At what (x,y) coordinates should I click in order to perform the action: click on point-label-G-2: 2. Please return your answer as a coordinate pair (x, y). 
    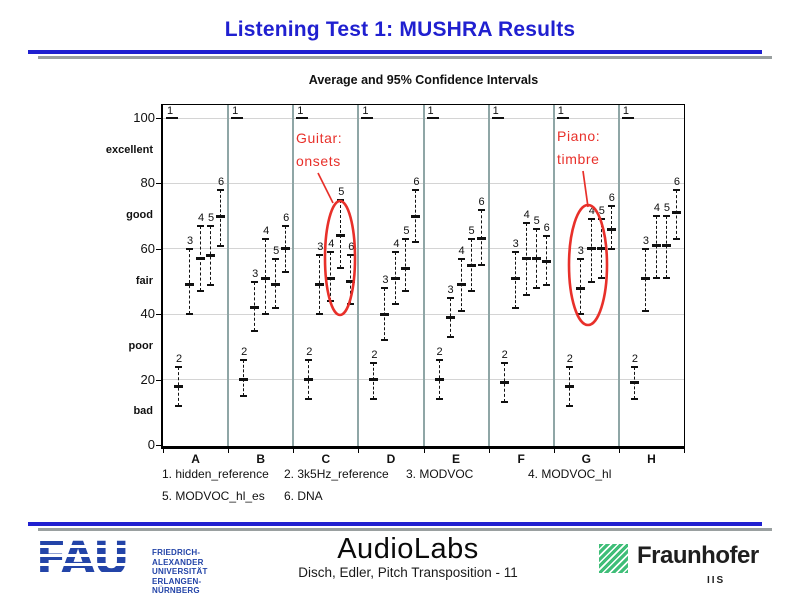
    Looking at the image, I should click on (569, 358).